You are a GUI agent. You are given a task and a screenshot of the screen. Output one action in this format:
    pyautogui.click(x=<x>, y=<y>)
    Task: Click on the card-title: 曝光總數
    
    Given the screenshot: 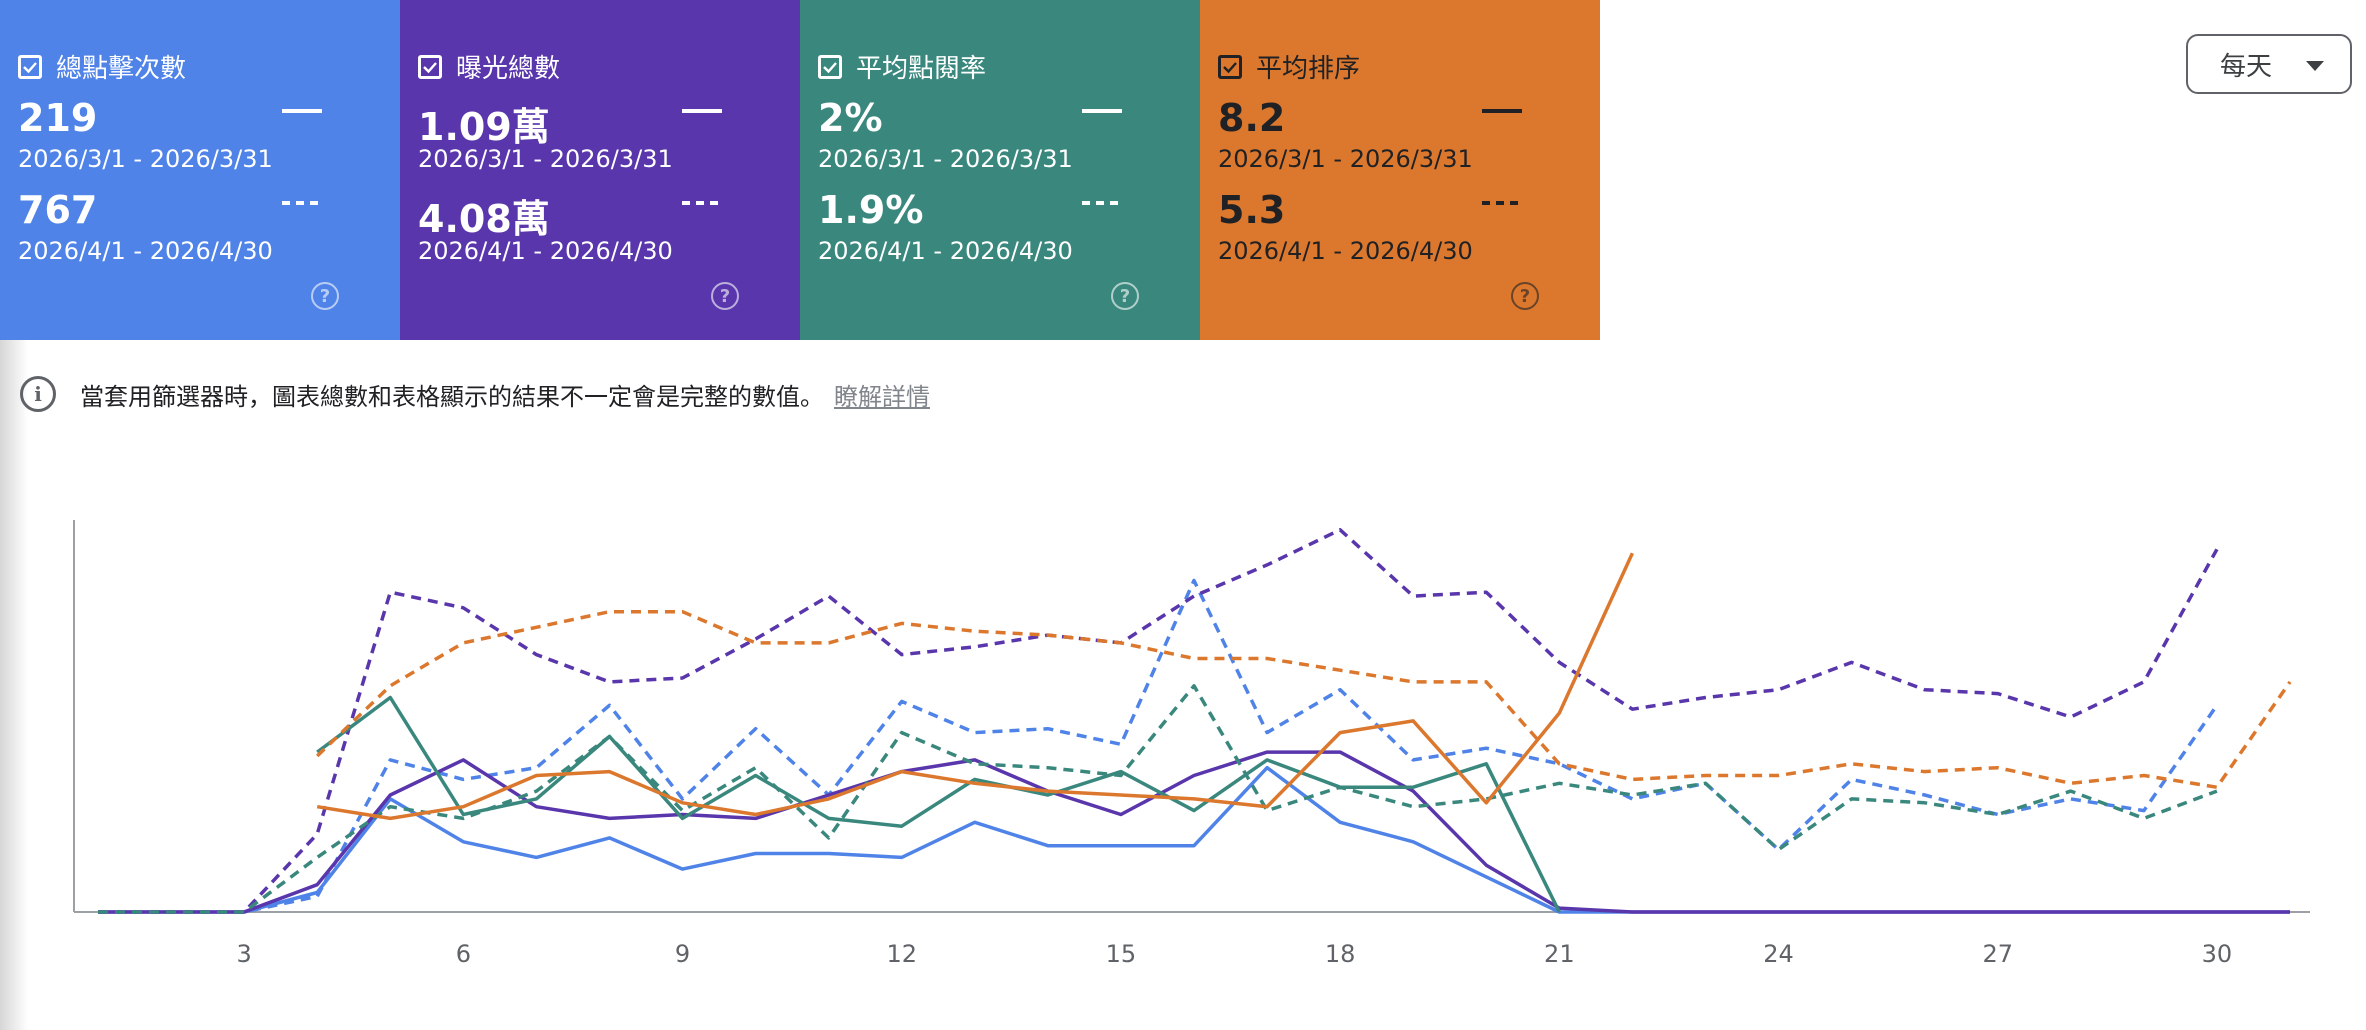 What is the action you would take?
    pyautogui.click(x=508, y=69)
    